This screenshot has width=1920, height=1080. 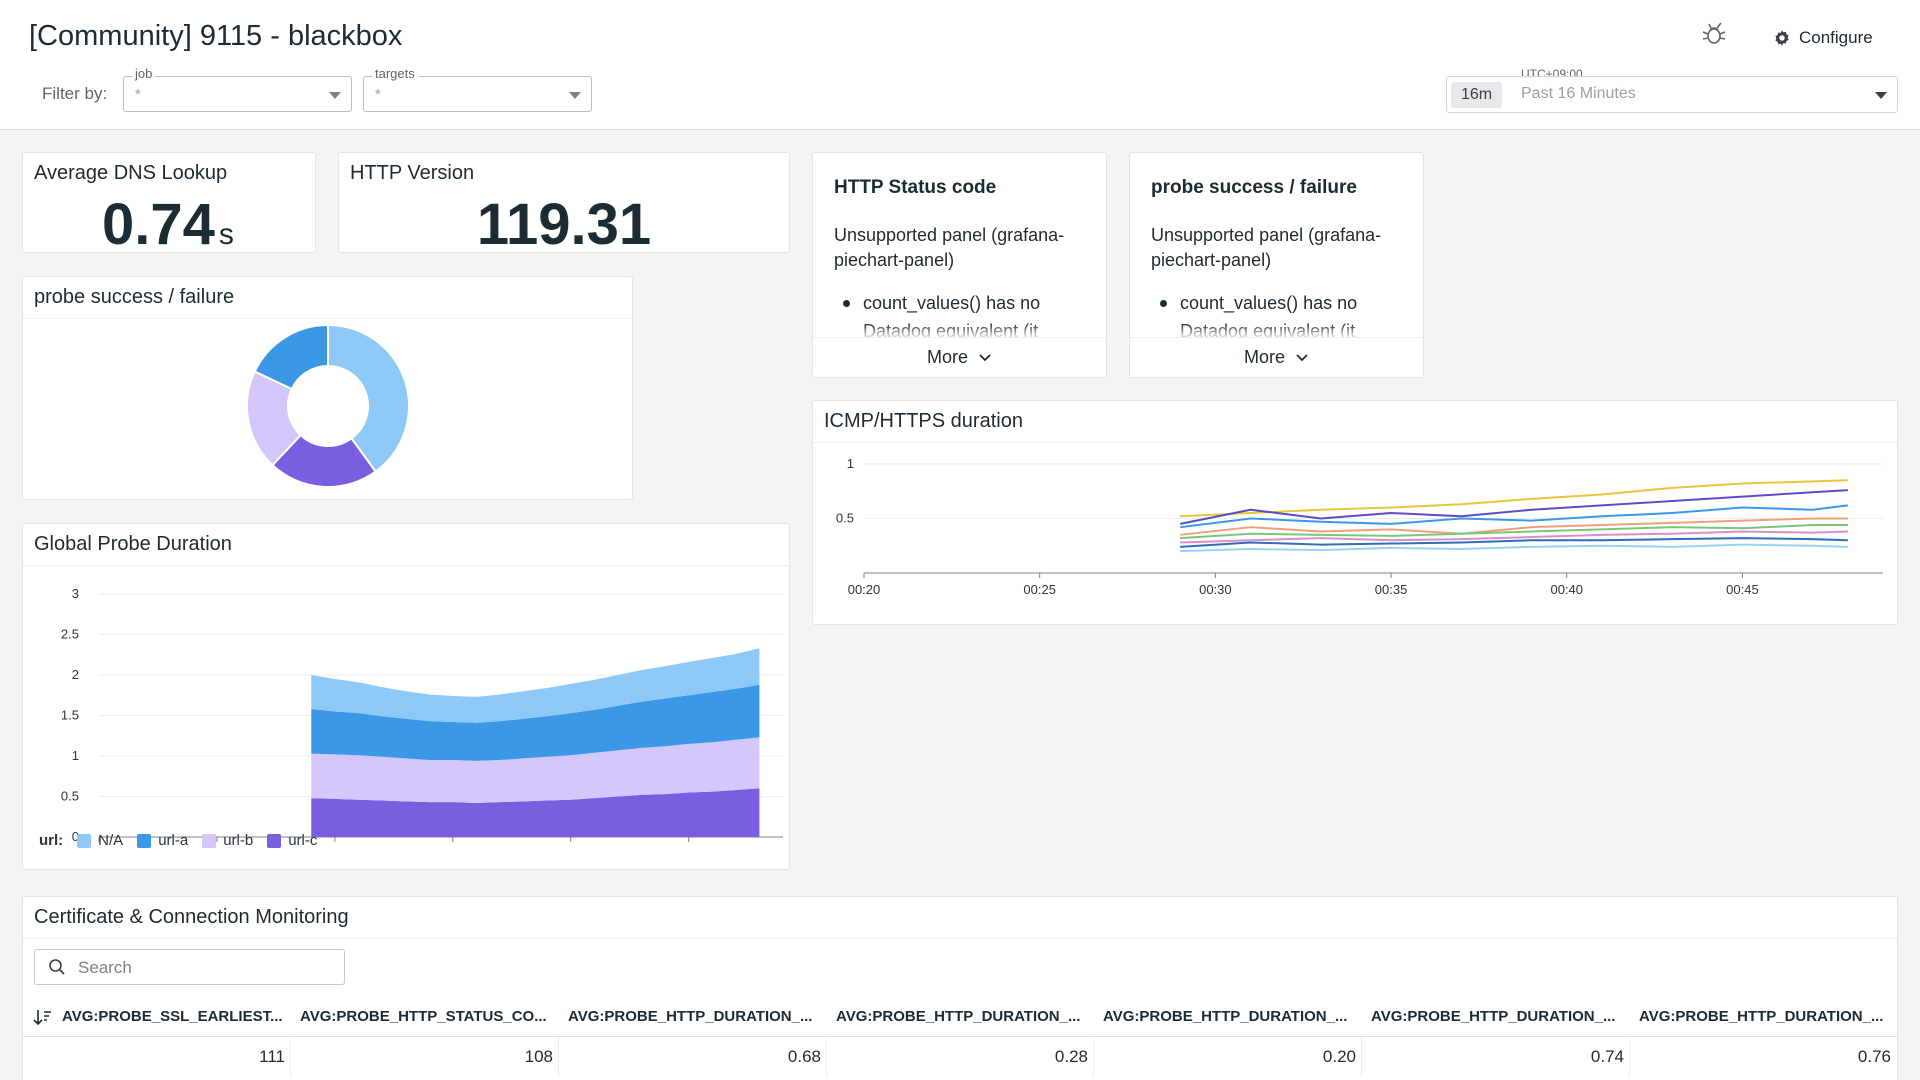 What do you see at coordinates (923, 421) in the screenshot?
I see `panel-title: ICMP/HTTPS duration` at bounding box center [923, 421].